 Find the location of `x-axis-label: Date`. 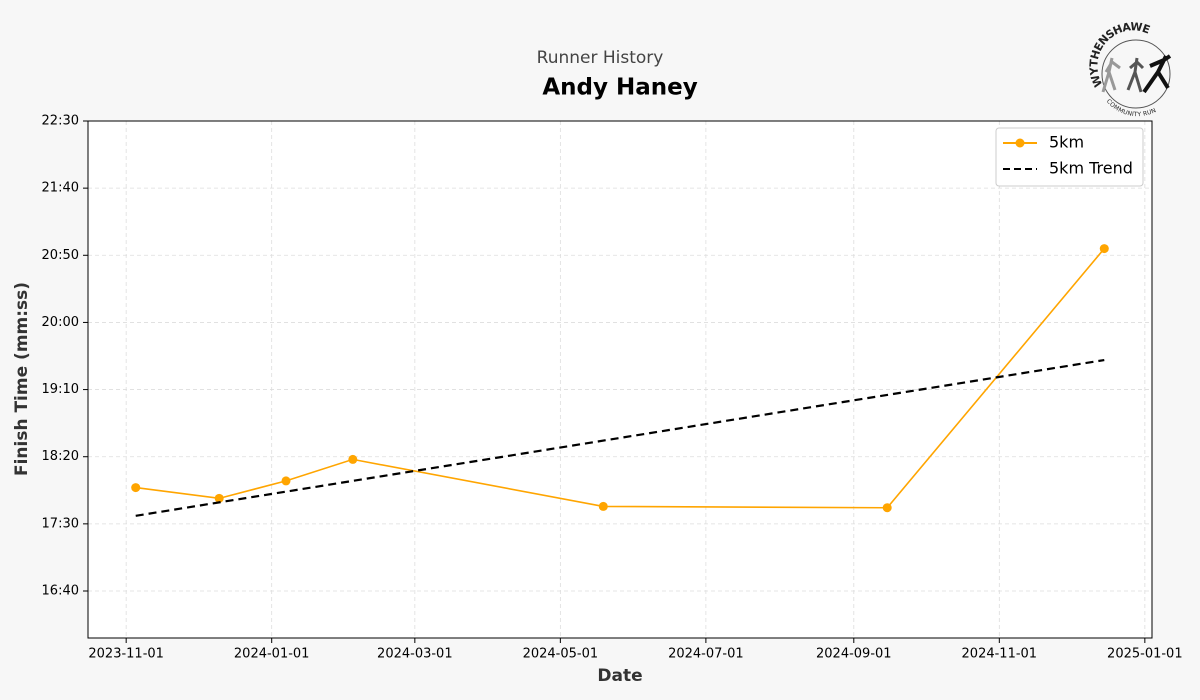

x-axis-label: Date is located at coordinates (619, 676).